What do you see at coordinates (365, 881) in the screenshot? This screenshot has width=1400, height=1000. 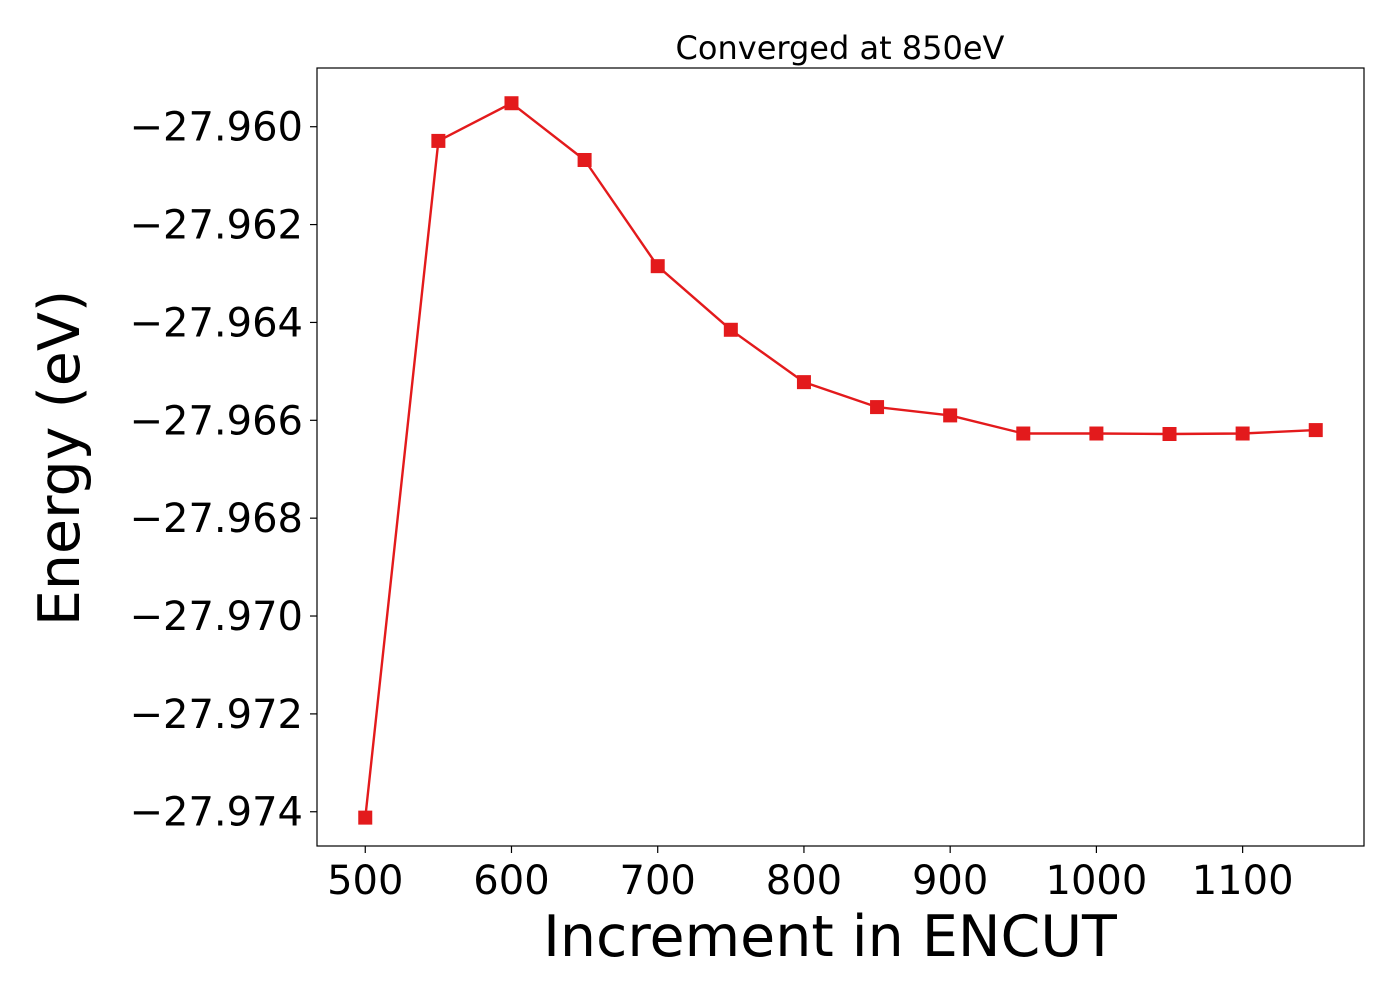 I see `x-tick-label: 500` at bounding box center [365, 881].